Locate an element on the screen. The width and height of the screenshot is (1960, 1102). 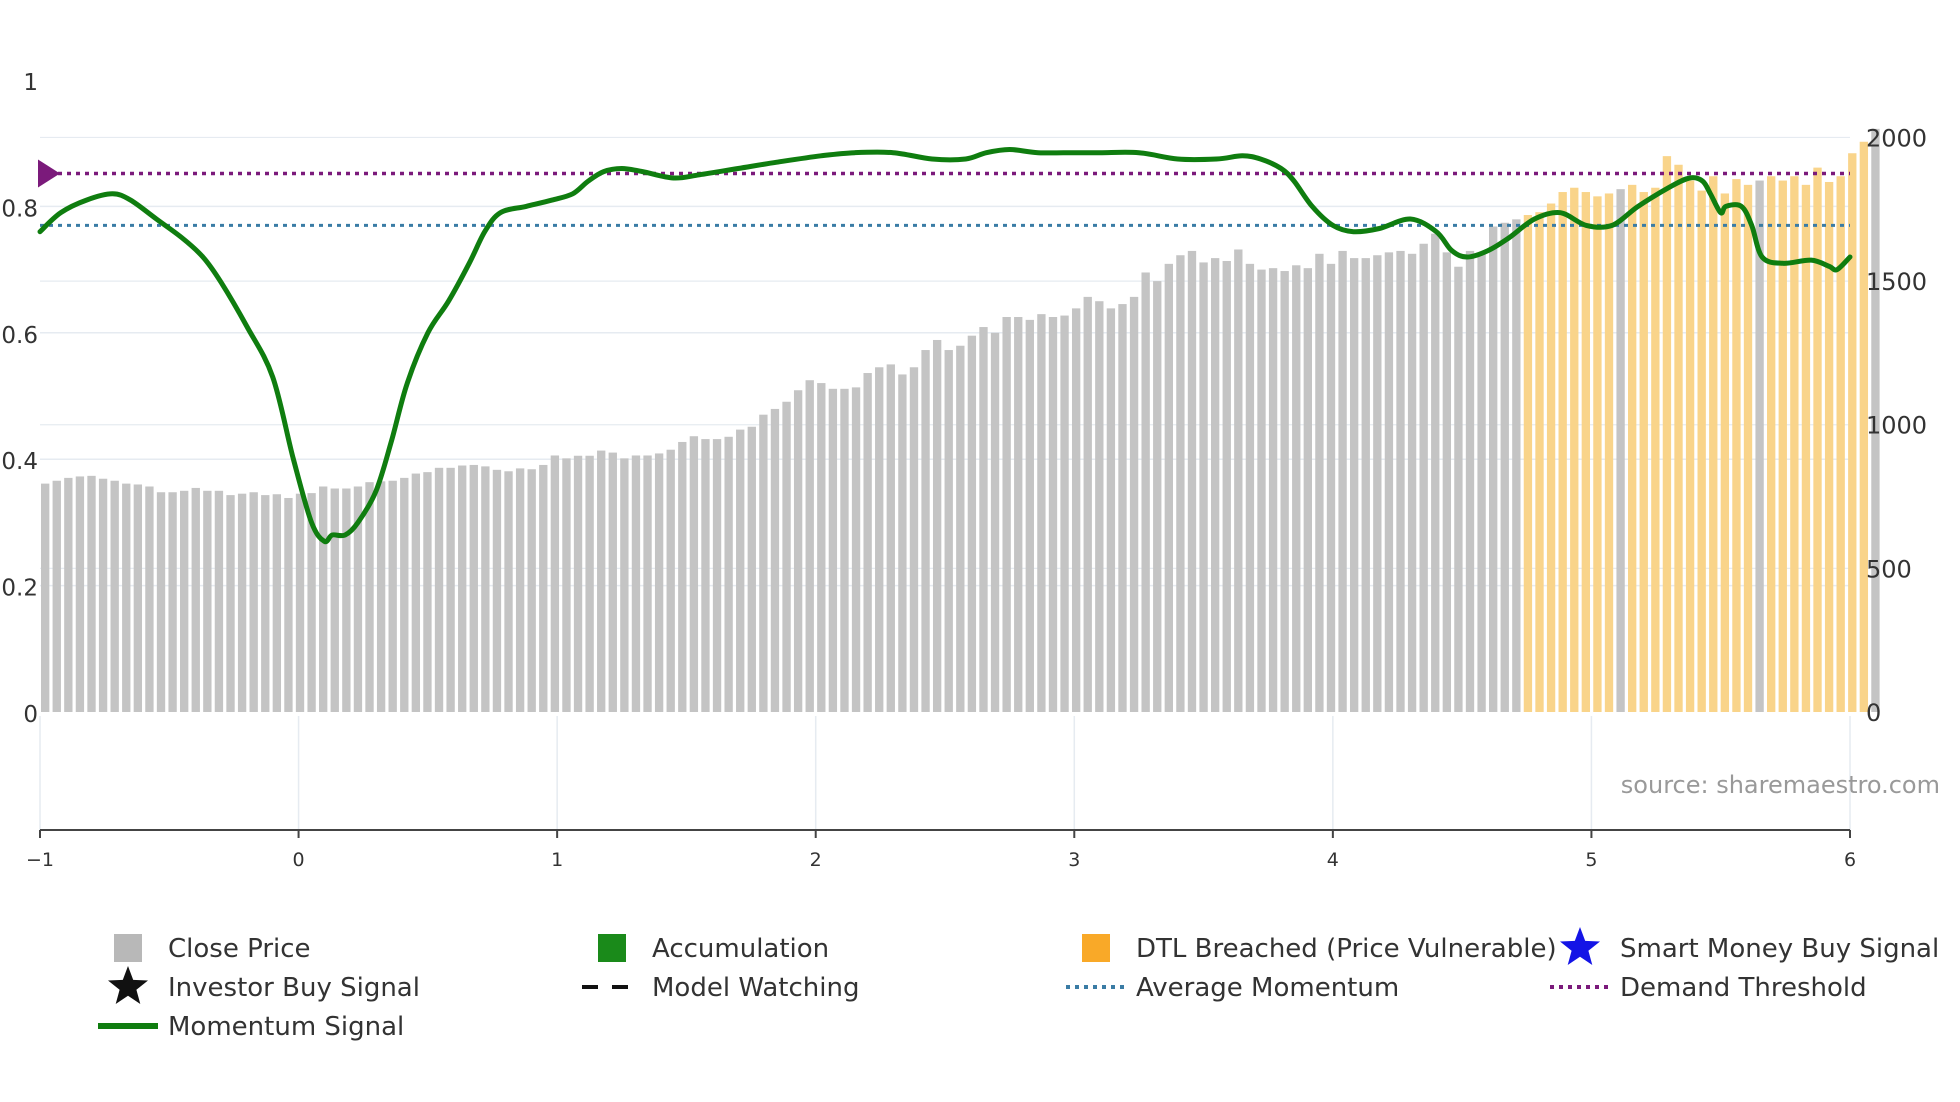
x-tick-label: 5 is located at coordinates (1591, 860).